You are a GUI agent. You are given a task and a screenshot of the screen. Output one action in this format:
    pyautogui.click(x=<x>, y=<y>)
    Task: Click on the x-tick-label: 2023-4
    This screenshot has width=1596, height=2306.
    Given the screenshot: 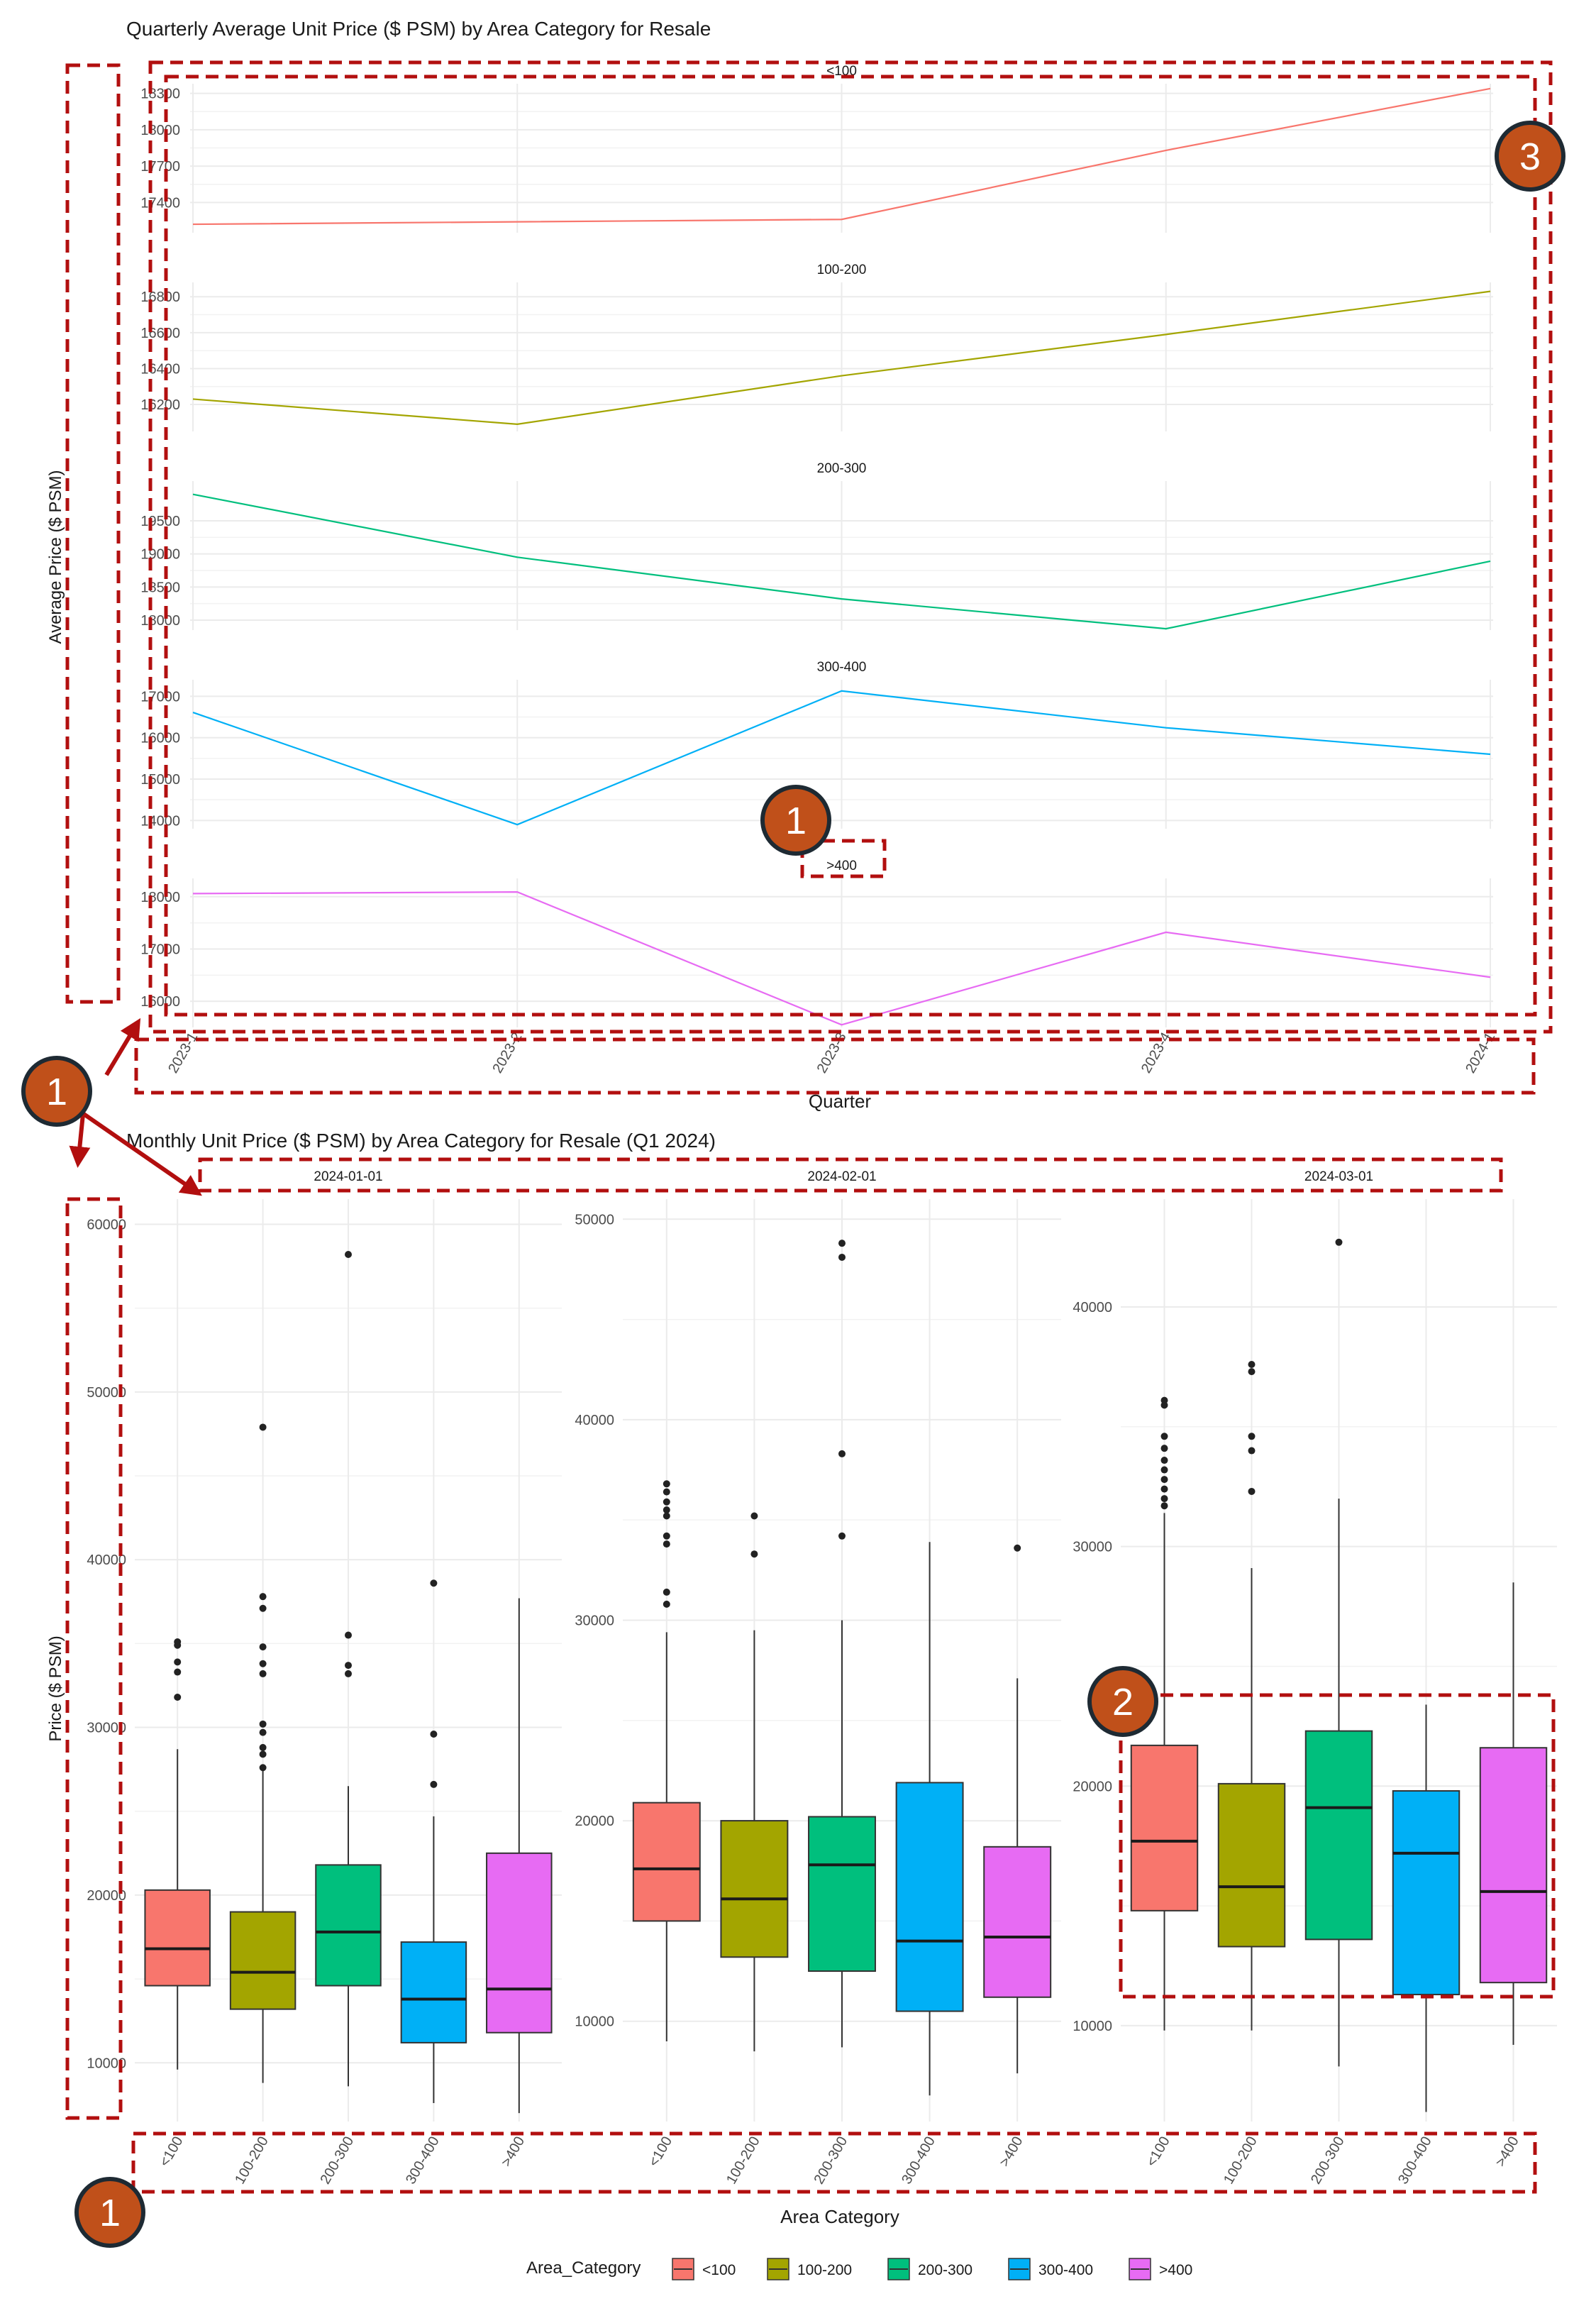 What is the action you would take?
    pyautogui.click(x=1156, y=1053)
    